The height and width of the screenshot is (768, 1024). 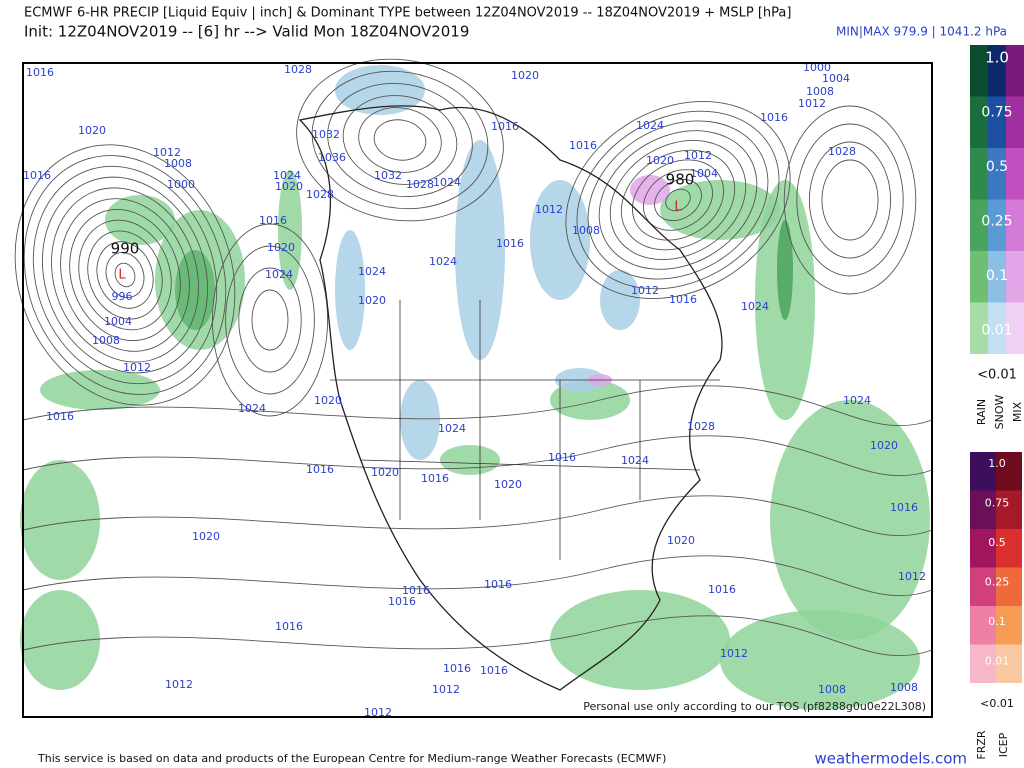 What do you see at coordinates (981, 412) in the screenshot?
I see `legend-type: RAIN` at bounding box center [981, 412].